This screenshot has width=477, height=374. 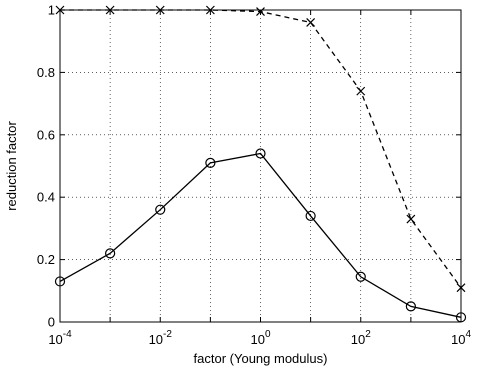 I want to click on x-tick-label: 10⁰, so click(x=260, y=338).